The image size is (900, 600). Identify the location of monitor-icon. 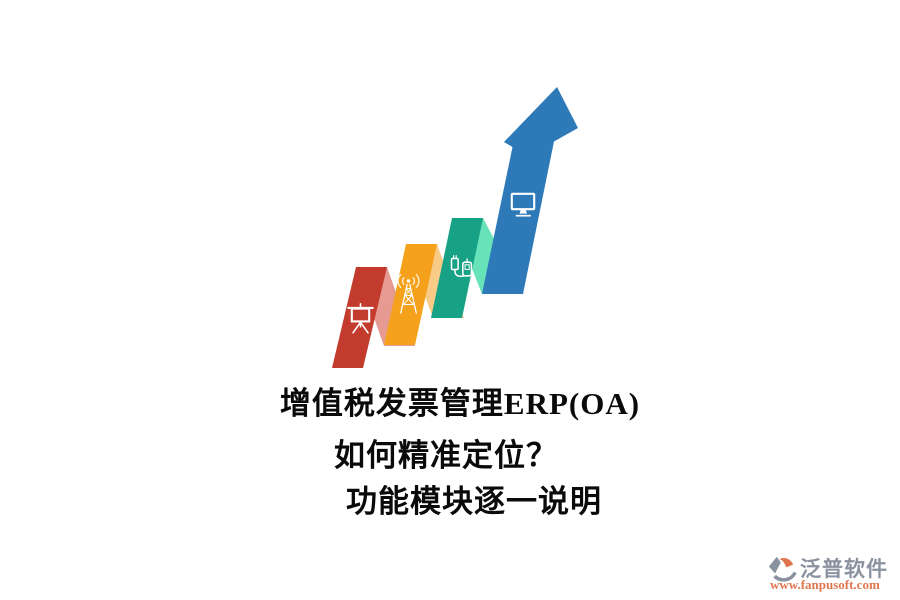
(523, 204).